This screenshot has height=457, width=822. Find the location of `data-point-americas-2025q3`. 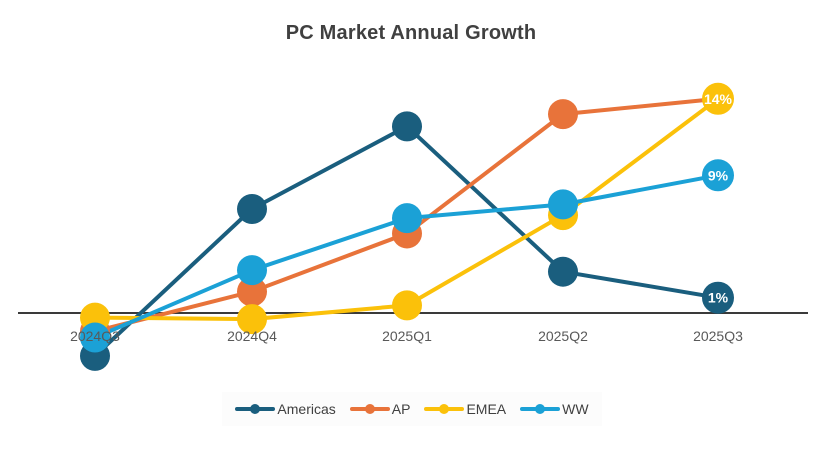

data-point-americas-2025q3 is located at coordinates (718, 297).